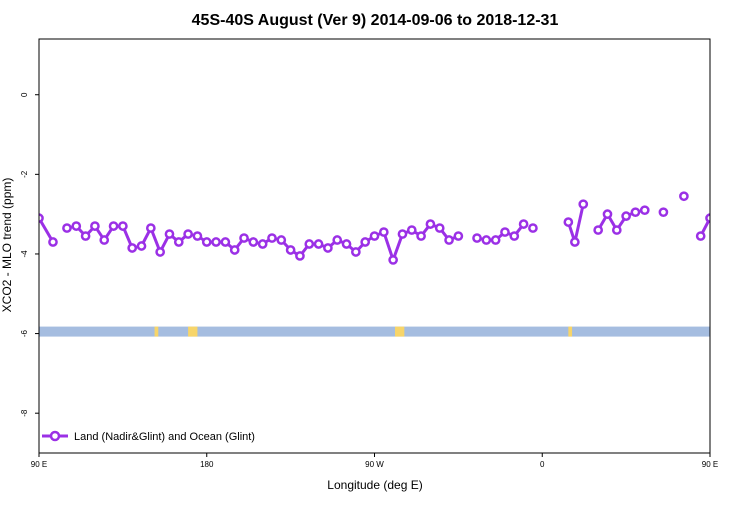  Describe the element at coordinates (24, 413) in the screenshot. I see `y-tick-label: -8` at that location.